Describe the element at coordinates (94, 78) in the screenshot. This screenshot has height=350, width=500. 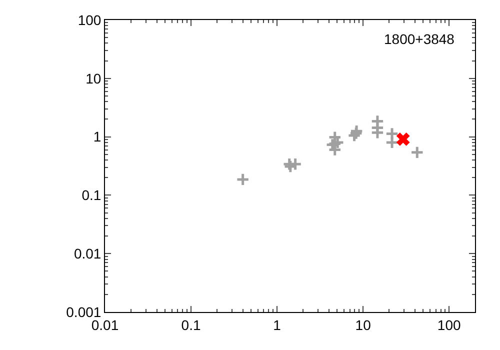
I see `y-tick-label: 10` at that location.